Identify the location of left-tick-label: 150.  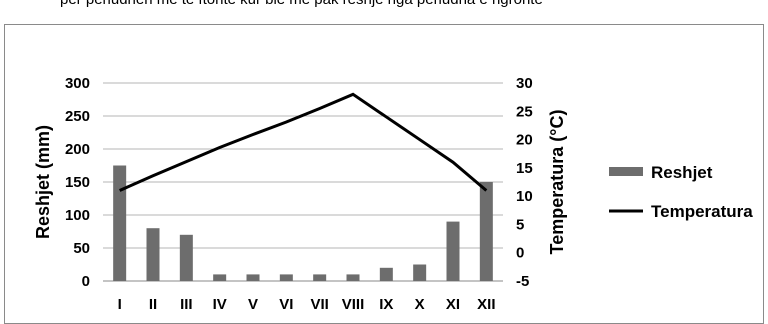
(77, 182).